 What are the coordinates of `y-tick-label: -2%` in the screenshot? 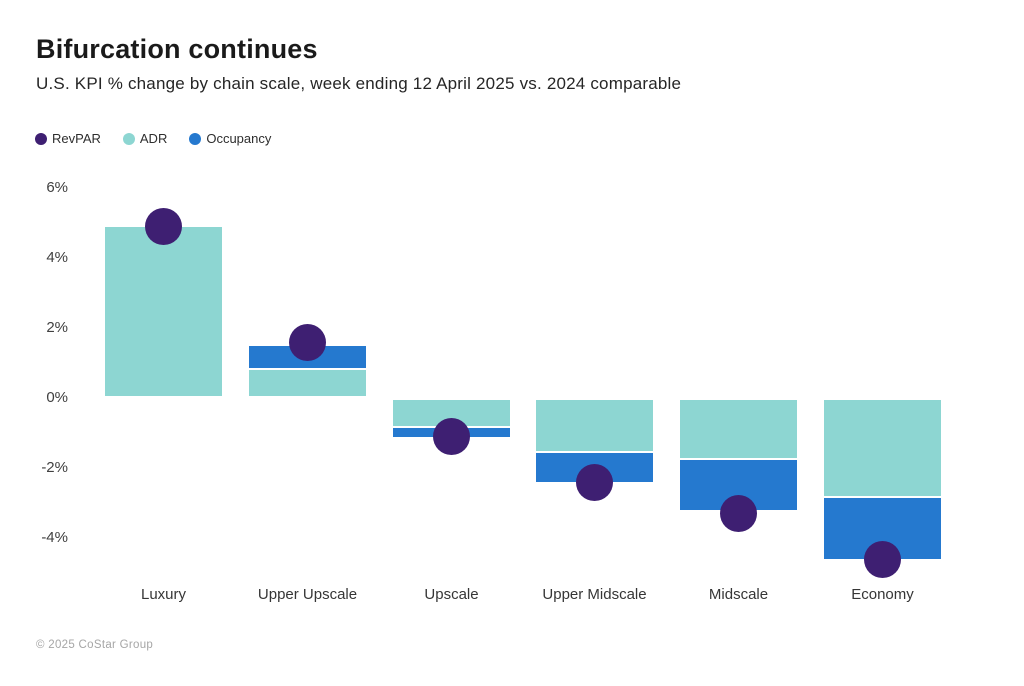 It's located at (54, 467).